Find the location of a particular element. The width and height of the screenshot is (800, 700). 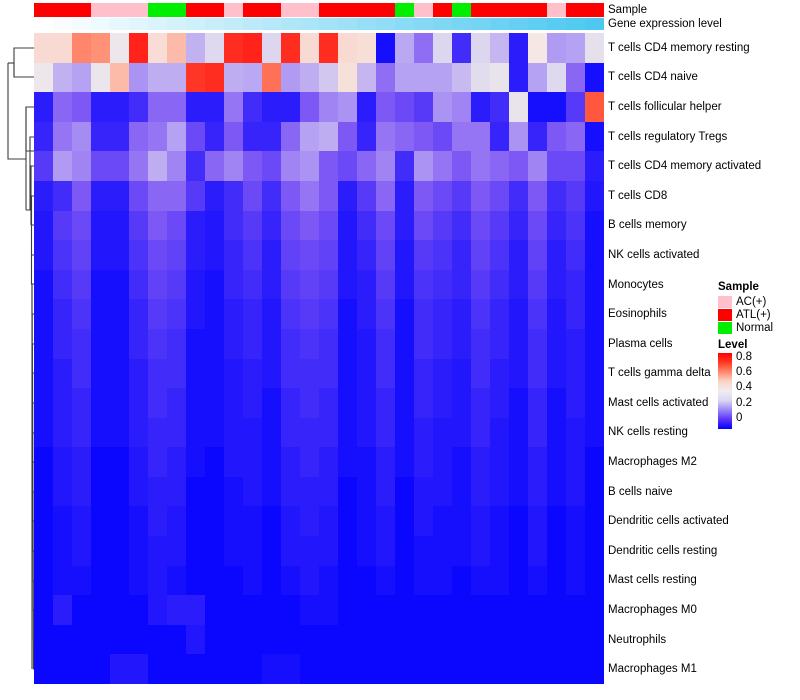

row-label: T cells regulatory Tregs is located at coordinates (668, 136).